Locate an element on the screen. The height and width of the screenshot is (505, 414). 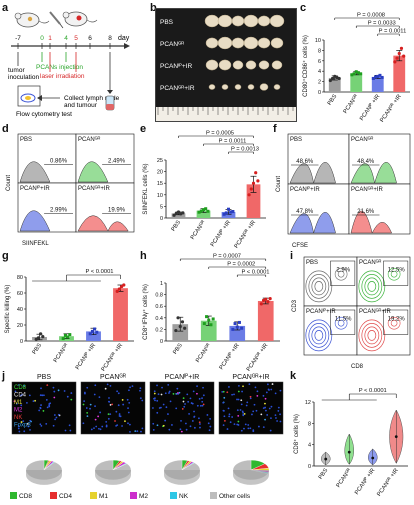
gate-percentage: 12.5% is located at coordinates (397, 271).